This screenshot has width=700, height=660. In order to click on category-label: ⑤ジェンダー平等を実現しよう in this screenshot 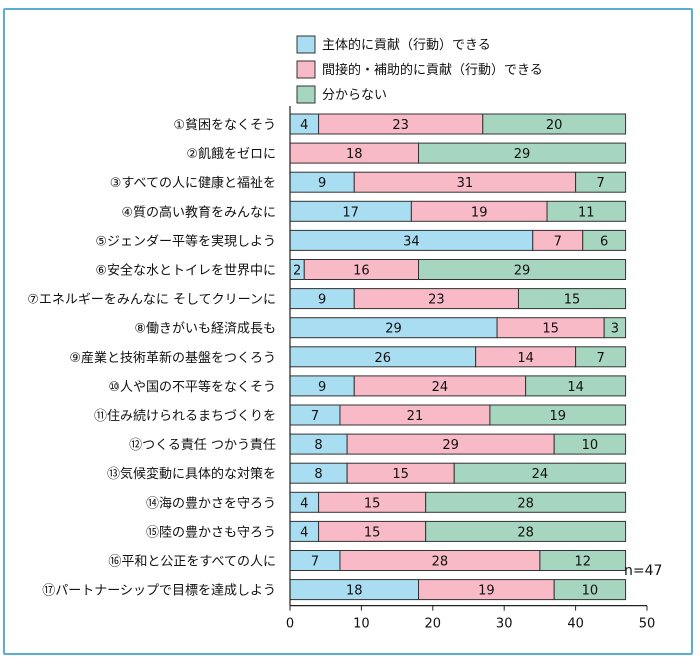, I will do `click(185, 241)`.